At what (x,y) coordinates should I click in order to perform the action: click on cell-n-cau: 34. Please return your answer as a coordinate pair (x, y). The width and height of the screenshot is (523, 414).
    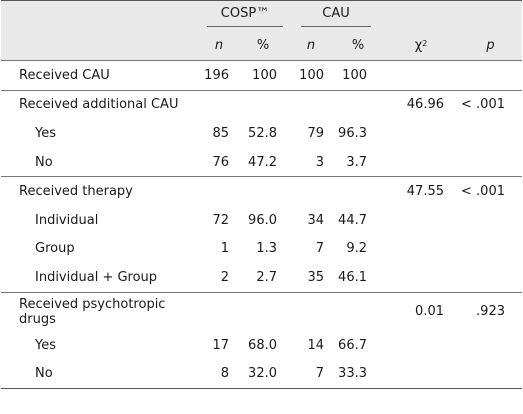
    Looking at the image, I should click on (315, 220).